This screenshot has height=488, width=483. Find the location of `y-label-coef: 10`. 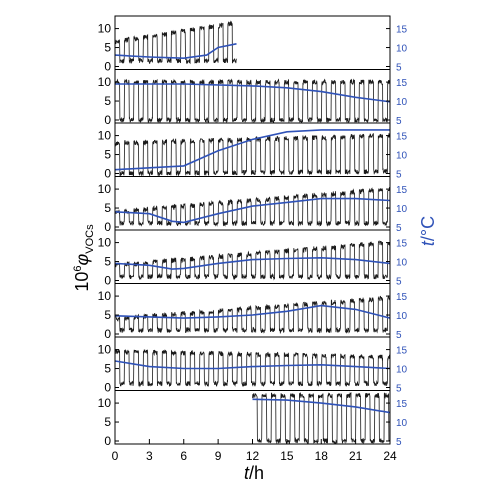

y-label-coef: 10 is located at coordinates (82, 282).